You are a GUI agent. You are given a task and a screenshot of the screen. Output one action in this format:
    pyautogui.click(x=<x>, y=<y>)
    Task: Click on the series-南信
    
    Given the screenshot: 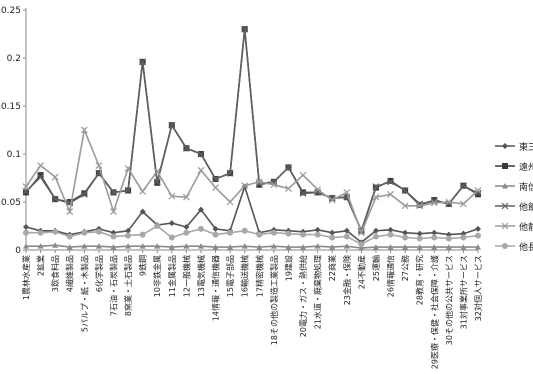 What is the action you would take?
    pyautogui.click(x=252, y=246)
    